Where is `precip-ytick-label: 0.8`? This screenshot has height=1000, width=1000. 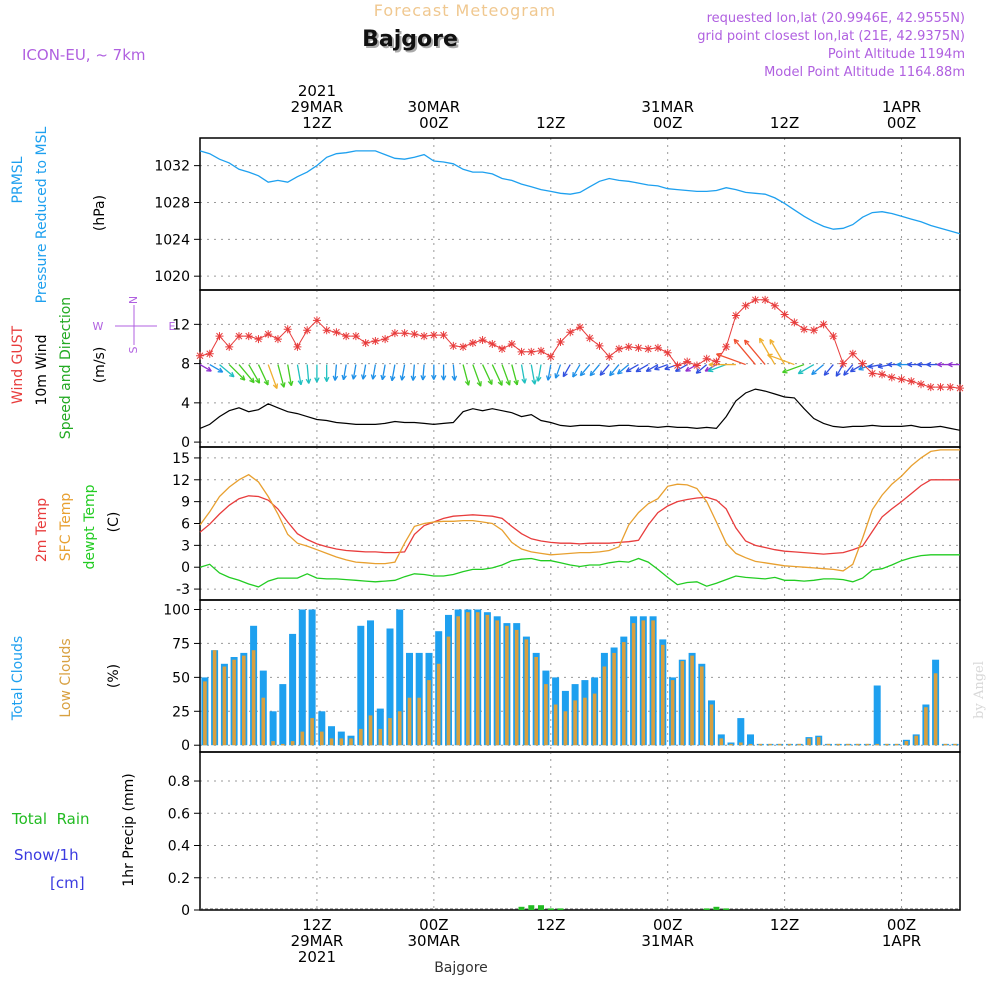 precip-ytick-label: 0.8 is located at coordinates (179, 782).